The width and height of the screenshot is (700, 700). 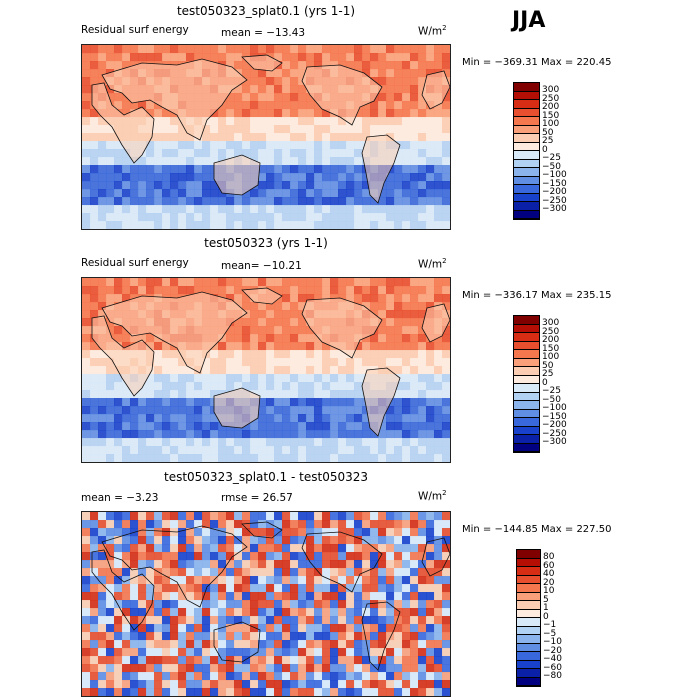 What do you see at coordinates (549, 574) in the screenshot?
I see `colorbar-tick-label: 40` at bounding box center [549, 574].